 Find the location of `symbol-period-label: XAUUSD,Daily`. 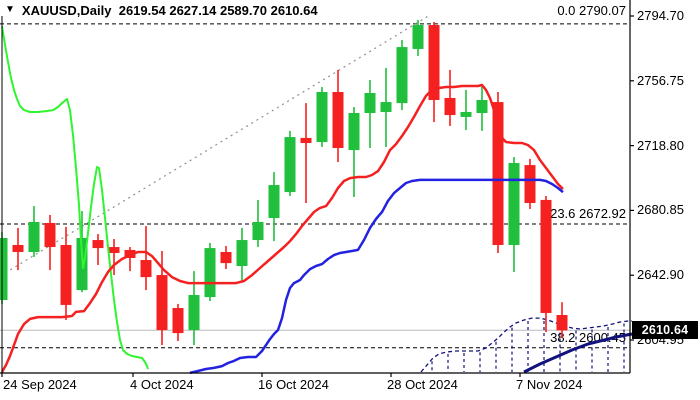

symbol-period-label: XAUUSD,Daily is located at coordinates (66, 10).